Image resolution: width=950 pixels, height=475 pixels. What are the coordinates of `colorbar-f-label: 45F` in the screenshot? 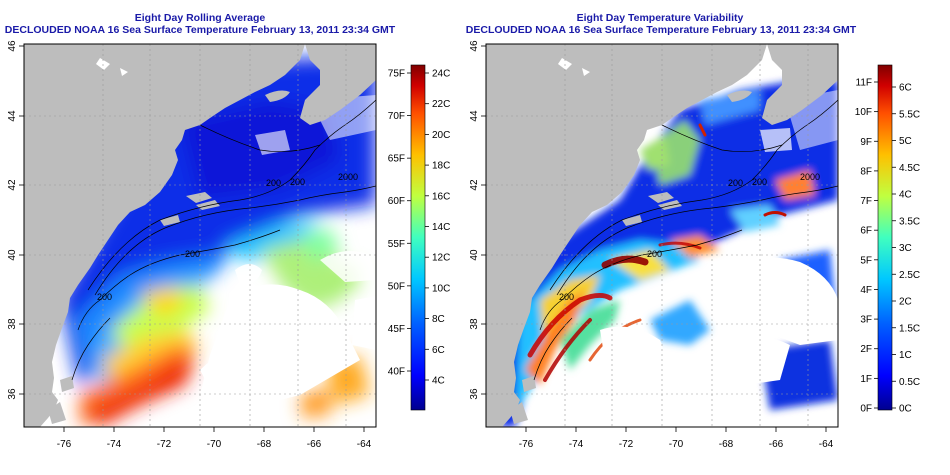 It's located at (396, 329).